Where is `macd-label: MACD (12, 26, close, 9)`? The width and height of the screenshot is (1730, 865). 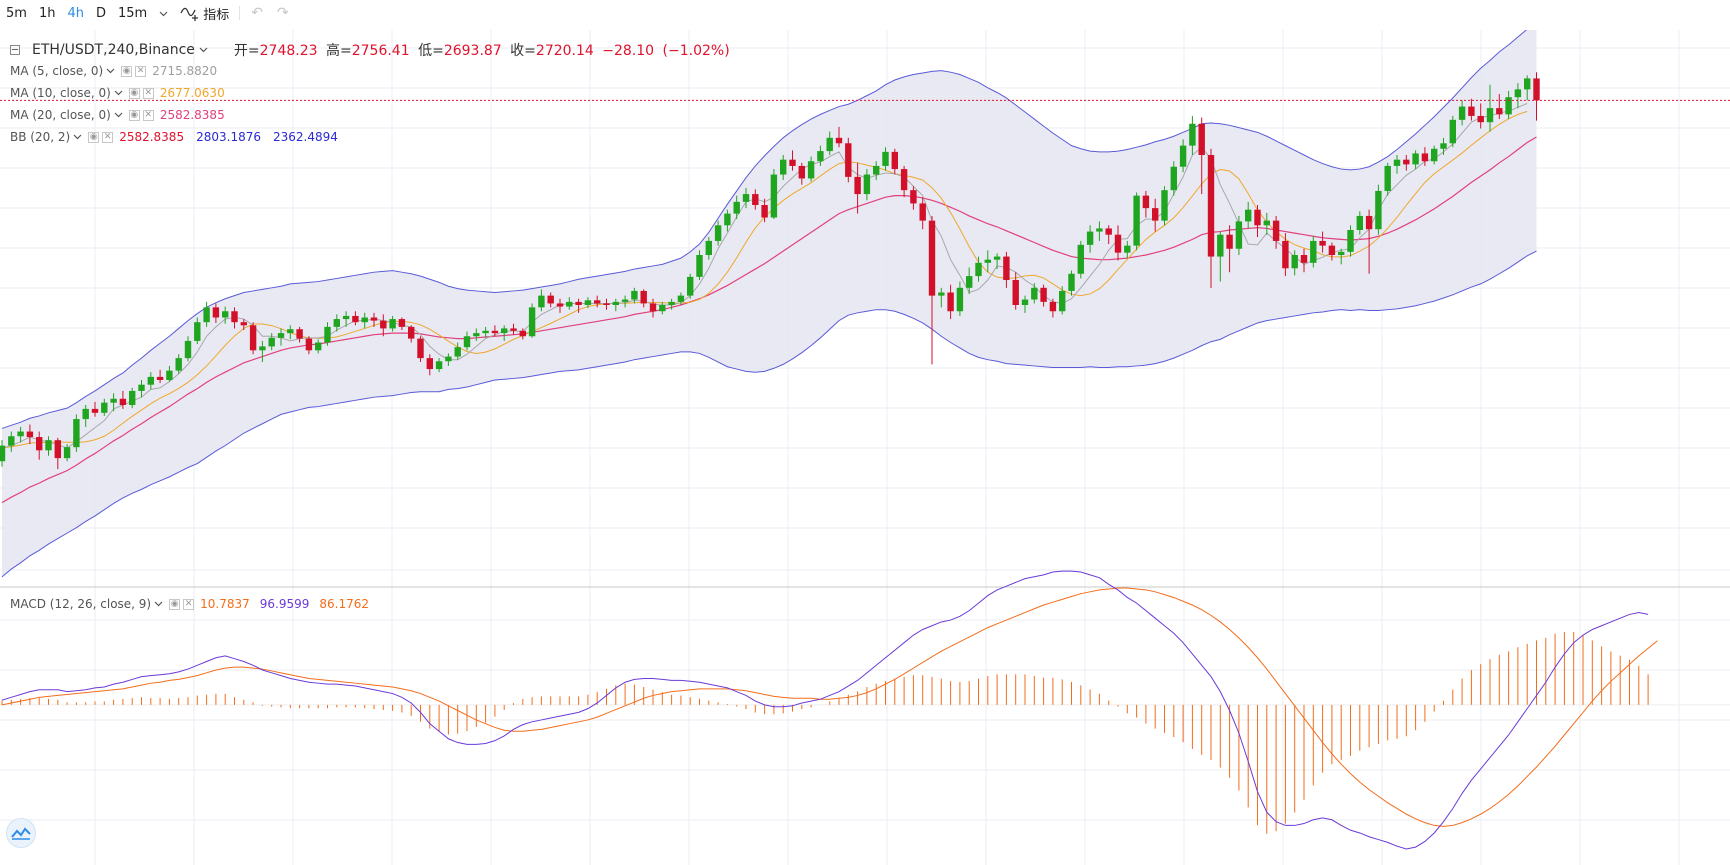
macd-label: MACD (12, 26, close, 9) is located at coordinates (81, 604).